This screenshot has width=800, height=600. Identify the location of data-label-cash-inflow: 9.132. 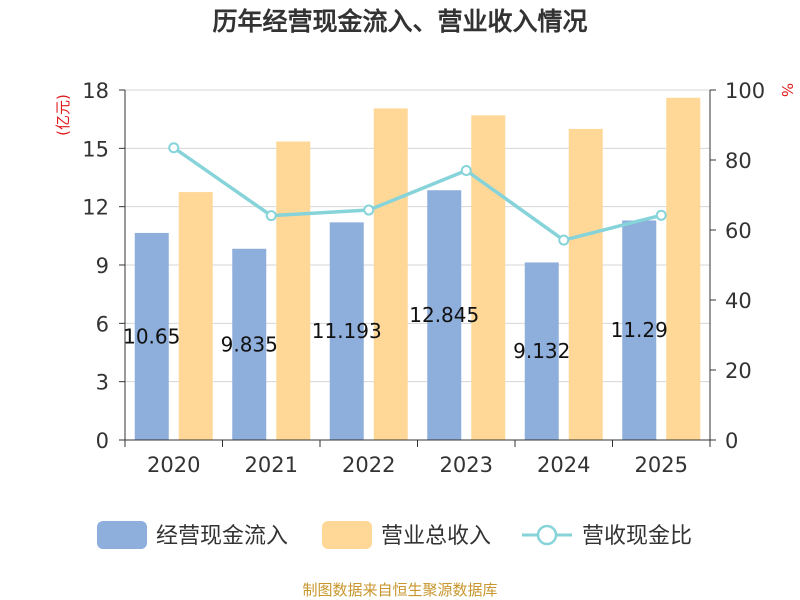
(541, 351).